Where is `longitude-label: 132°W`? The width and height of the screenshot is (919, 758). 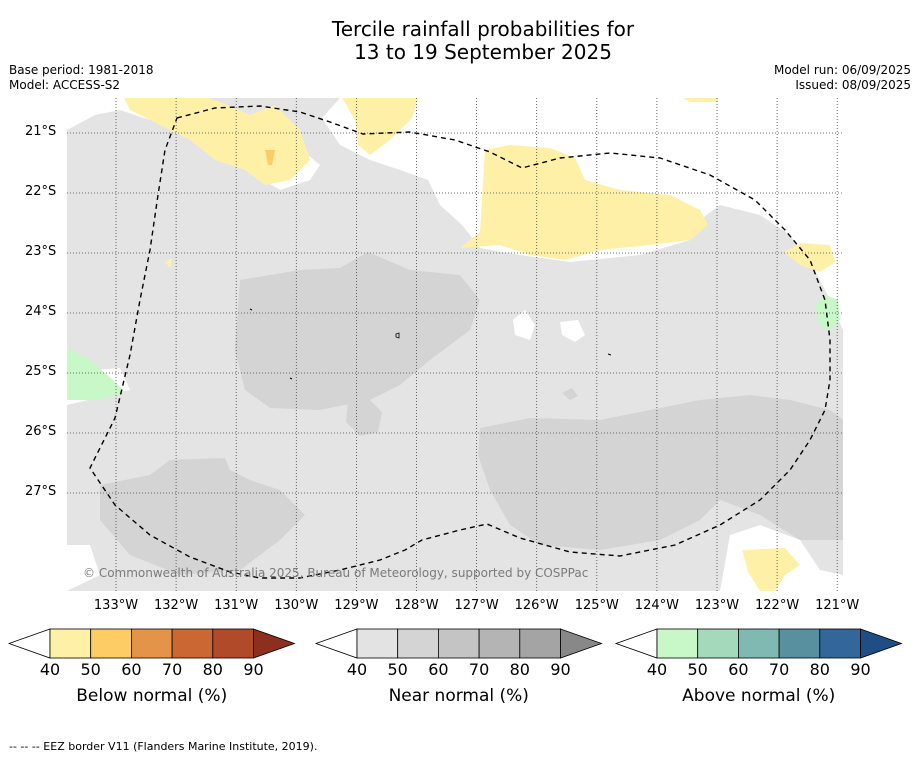 longitude-label: 132°W is located at coordinates (176, 605).